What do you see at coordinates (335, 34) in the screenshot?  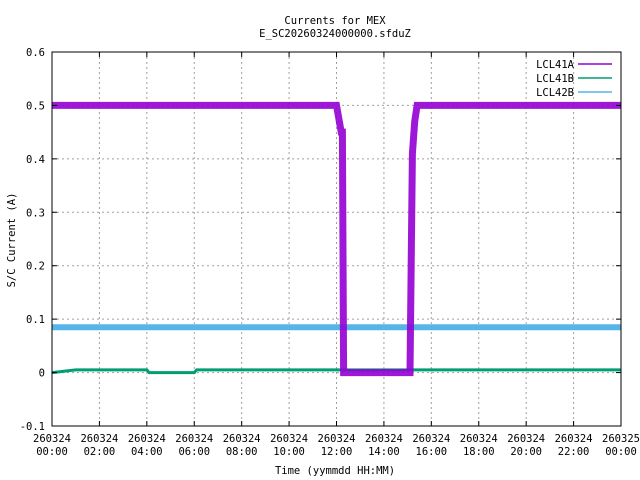 I see `chart-subtitle: E_SC20260324000000.sfduZ` at bounding box center [335, 34].